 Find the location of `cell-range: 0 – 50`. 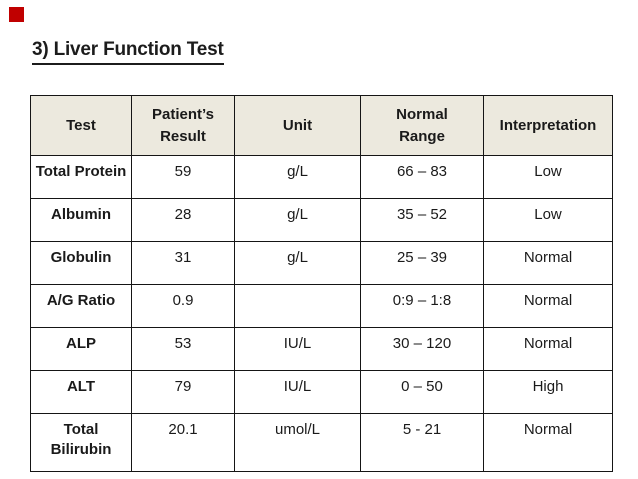

cell-range: 0 – 50 is located at coordinates (422, 392).